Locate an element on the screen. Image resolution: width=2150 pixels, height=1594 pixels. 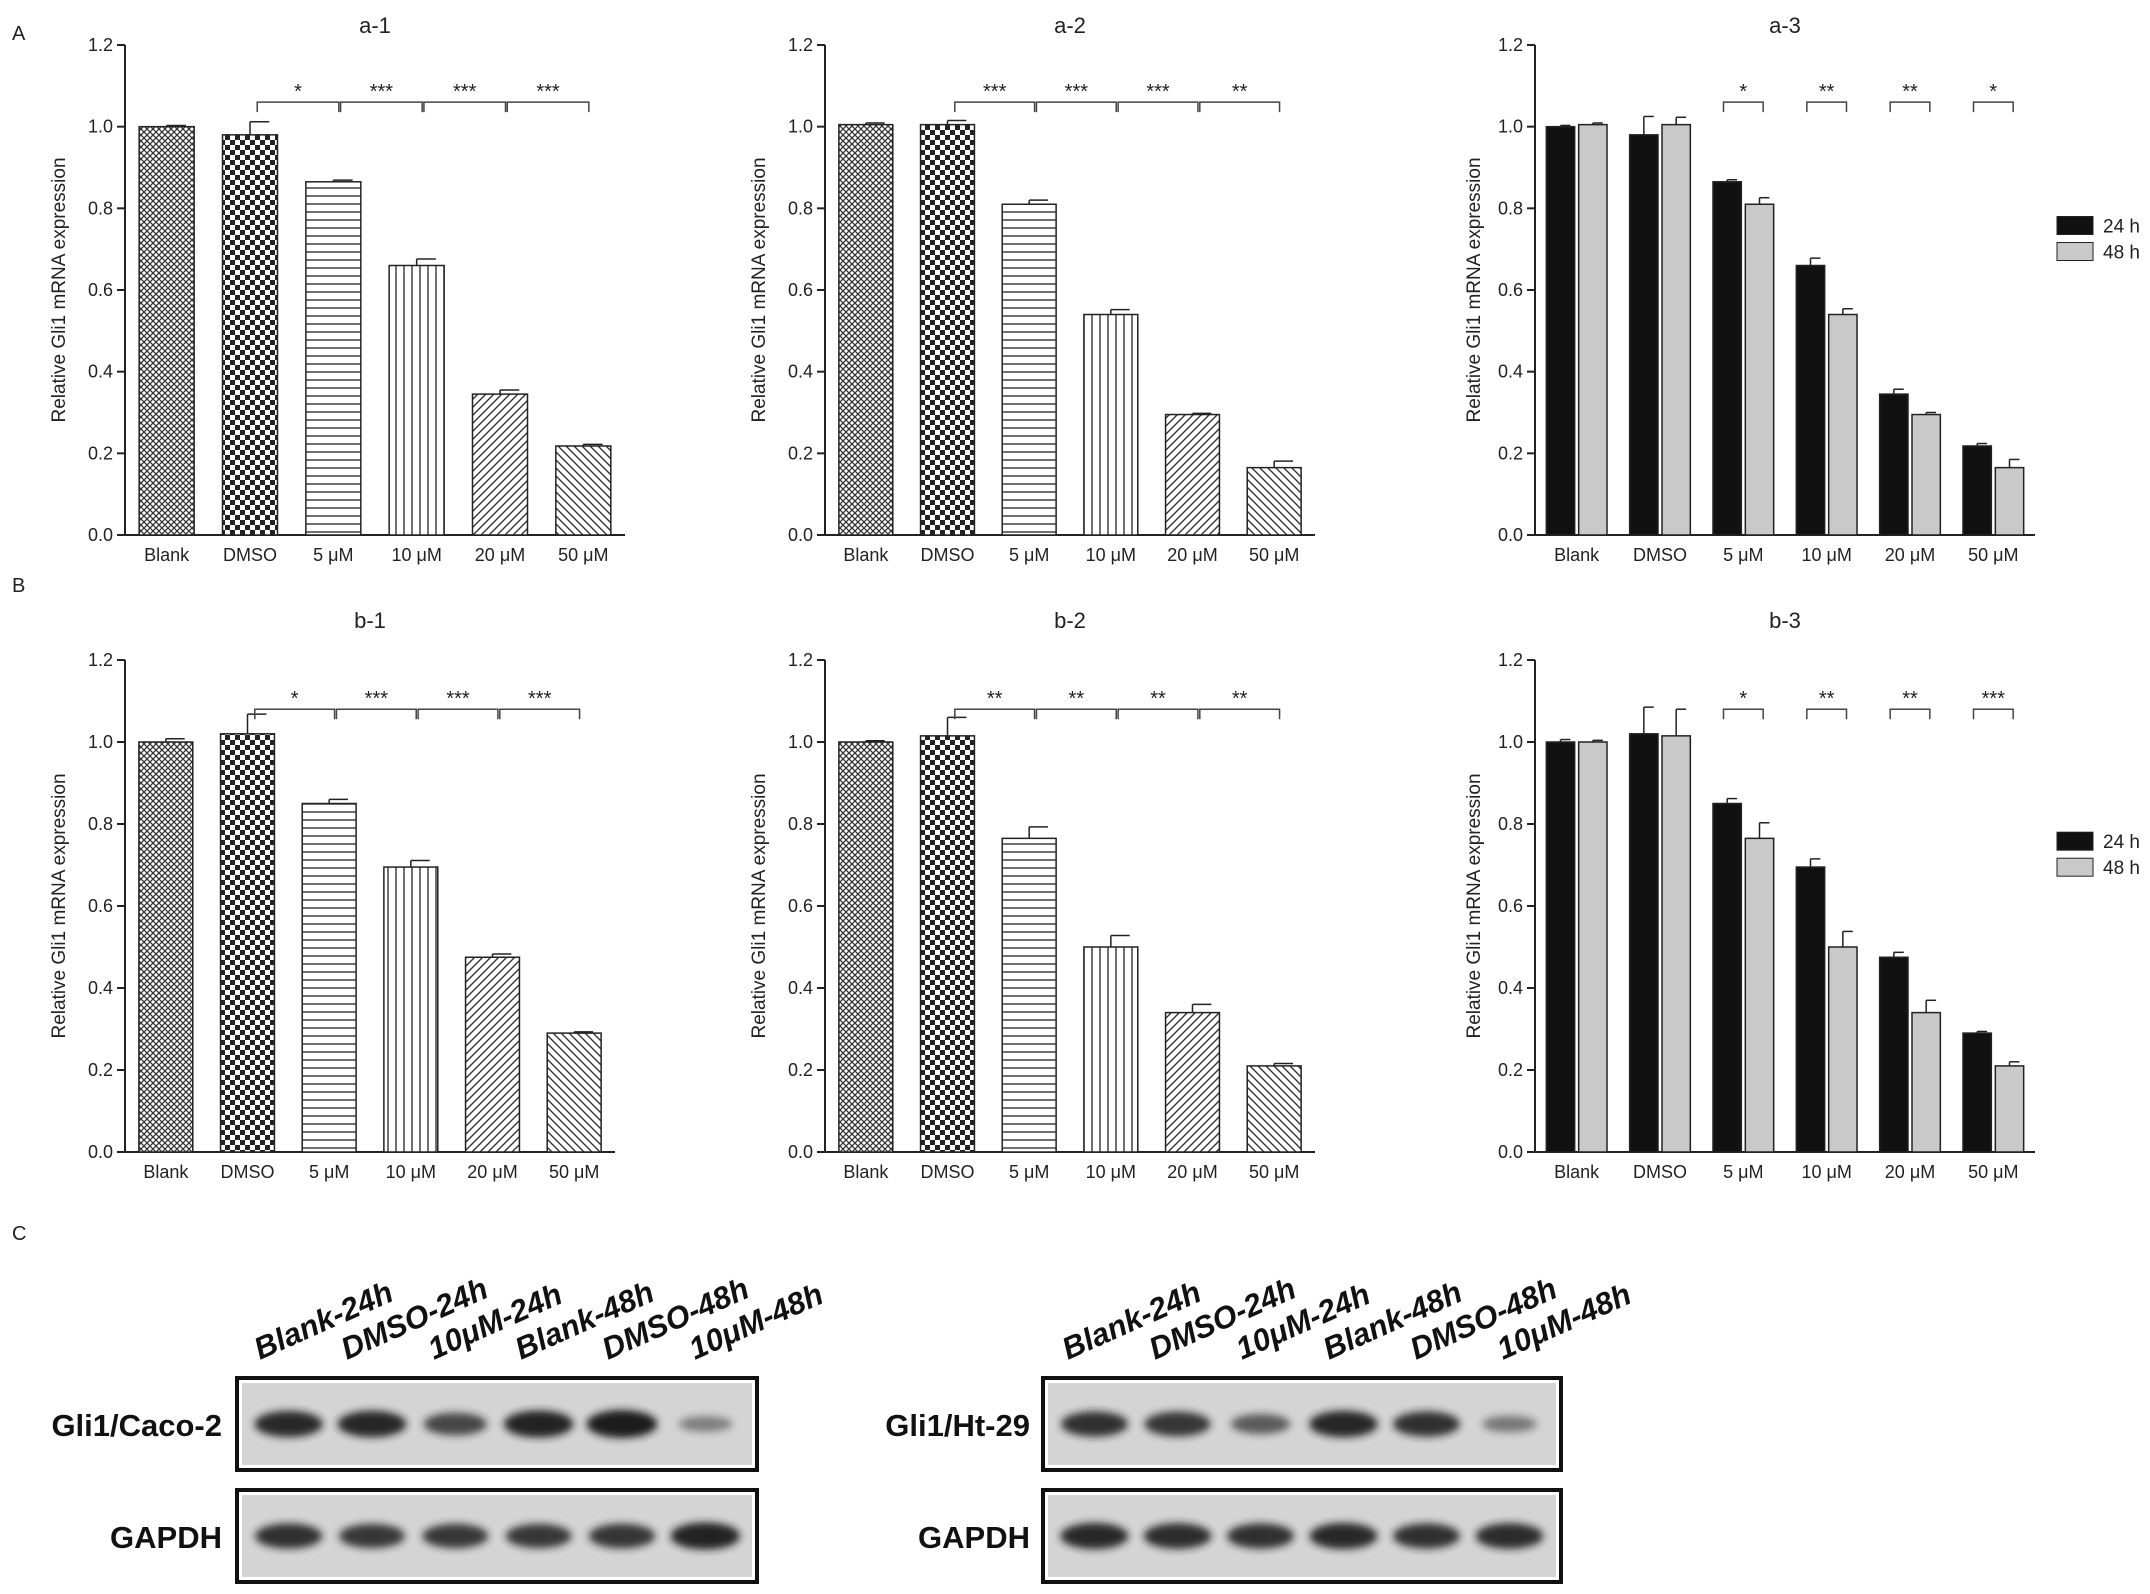
chart-title: b-3 is located at coordinates (1785, 620).